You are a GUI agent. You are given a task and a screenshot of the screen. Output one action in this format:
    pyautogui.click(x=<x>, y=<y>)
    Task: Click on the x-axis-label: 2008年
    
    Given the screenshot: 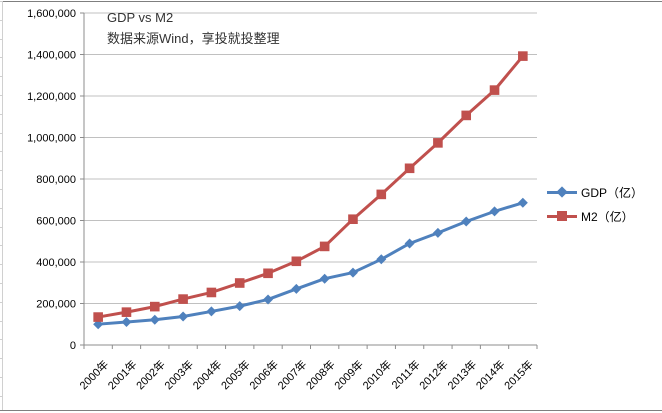 What is the action you would take?
    pyautogui.click(x=320, y=374)
    